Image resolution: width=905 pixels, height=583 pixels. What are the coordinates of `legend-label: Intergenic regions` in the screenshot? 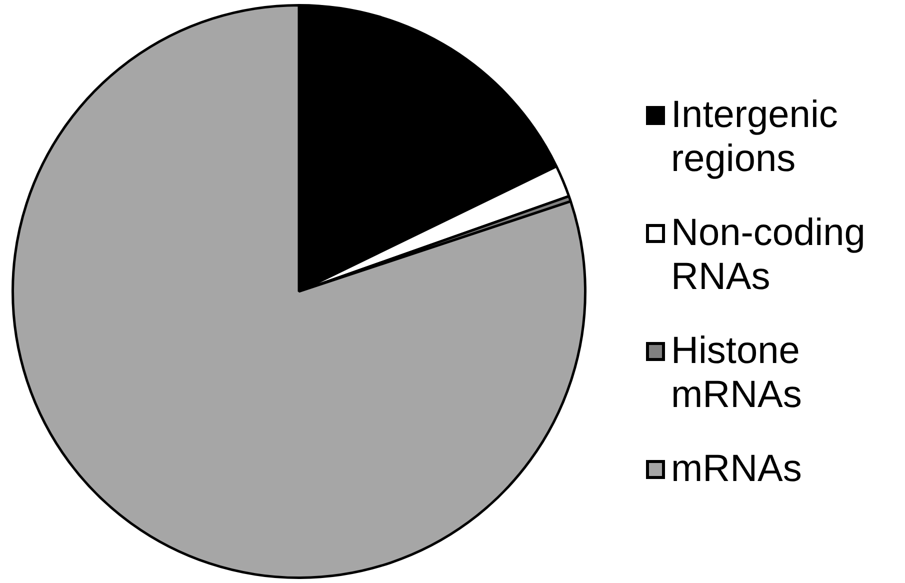 It's located at (755, 136).